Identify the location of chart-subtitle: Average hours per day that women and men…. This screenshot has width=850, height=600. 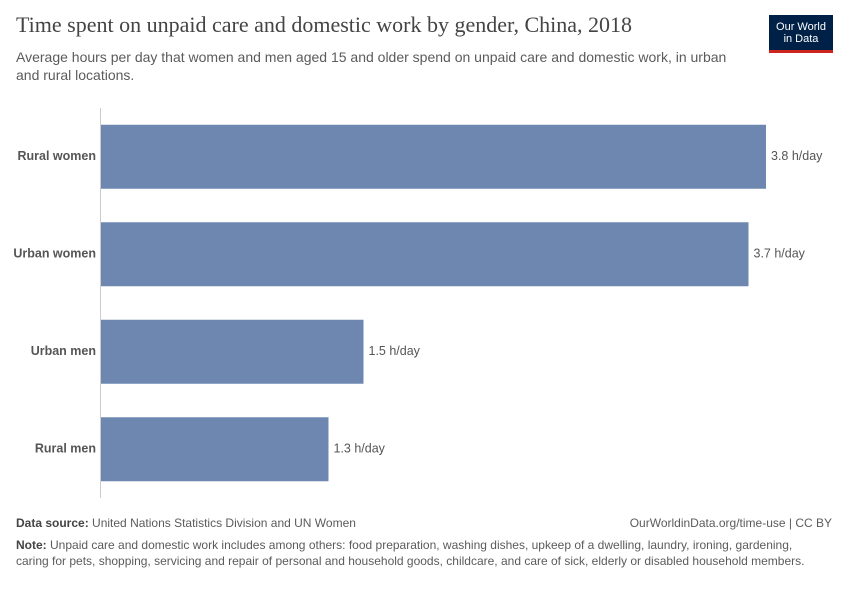
(371, 66).